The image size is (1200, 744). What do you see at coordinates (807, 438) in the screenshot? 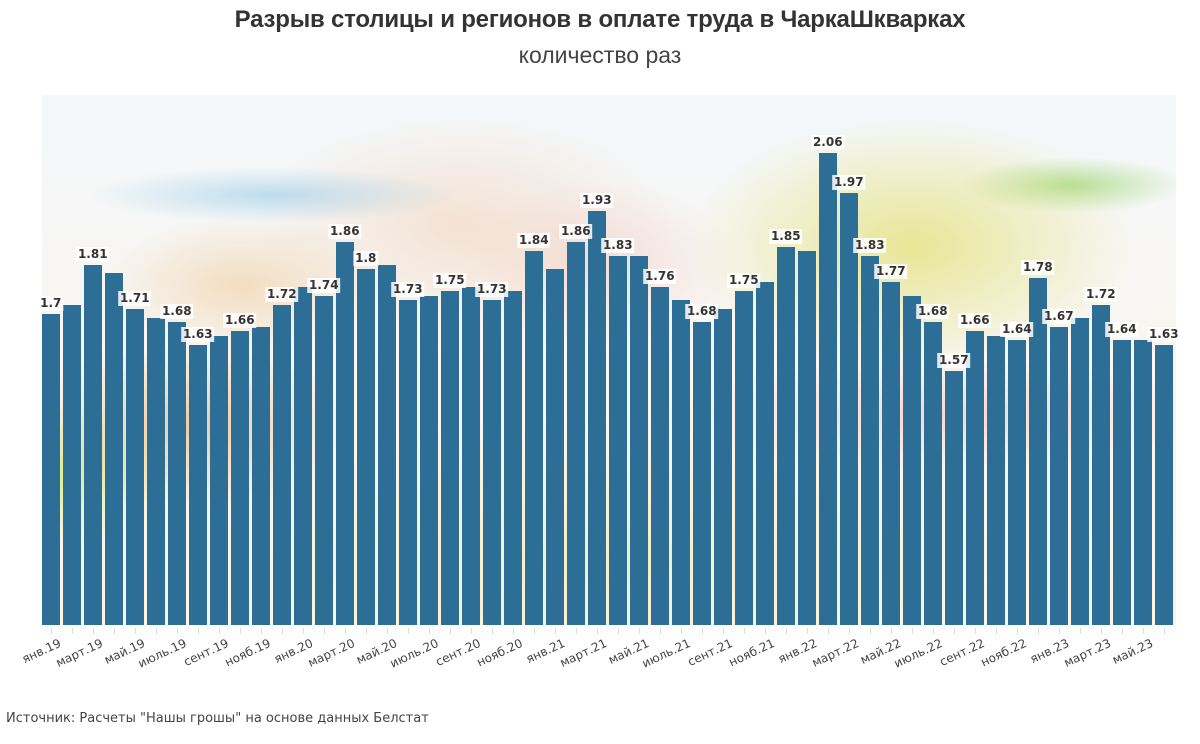
I see `bar-янв.22` at bounding box center [807, 438].